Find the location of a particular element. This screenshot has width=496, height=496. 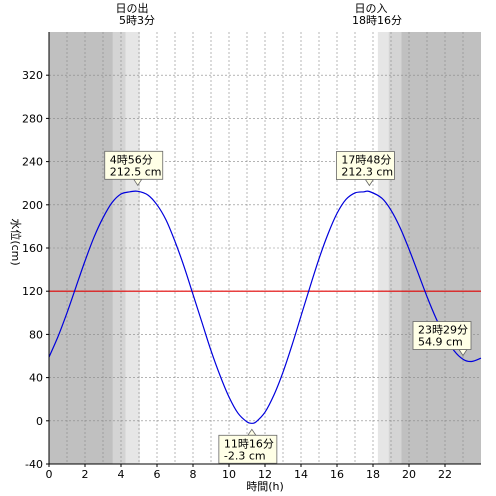

sunrise-time: 5時3分 is located at coordinates (137, 20).